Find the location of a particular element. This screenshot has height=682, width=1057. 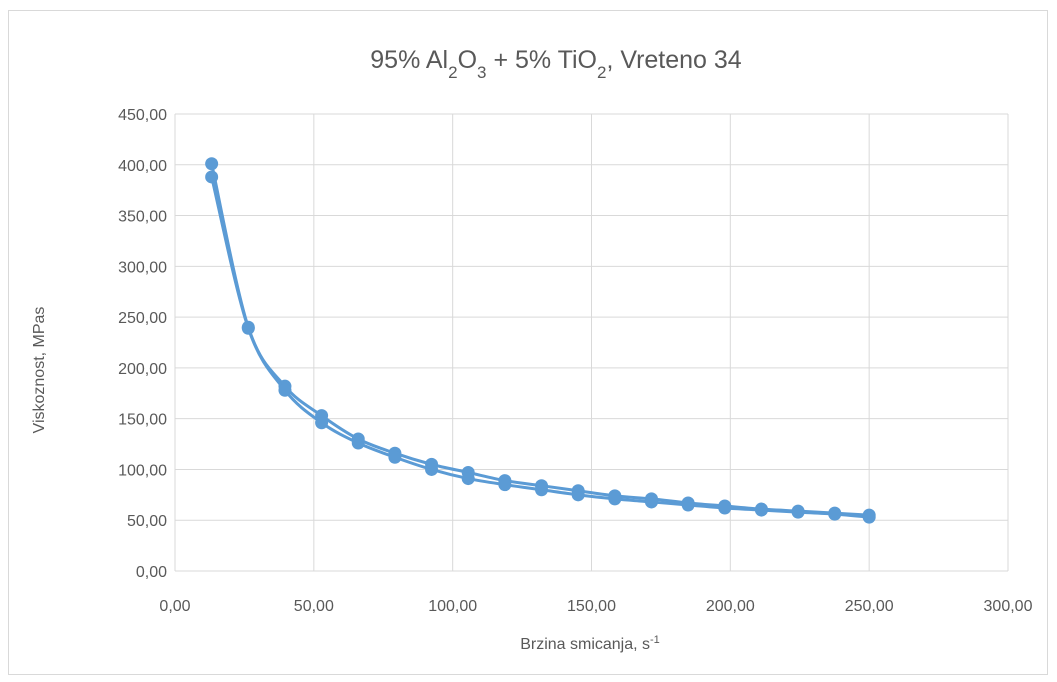

x-axis-ticks: 0,00 50,00 100,00 150,00 200,00 250,00 300,00 is located at coordinates (595, 606).